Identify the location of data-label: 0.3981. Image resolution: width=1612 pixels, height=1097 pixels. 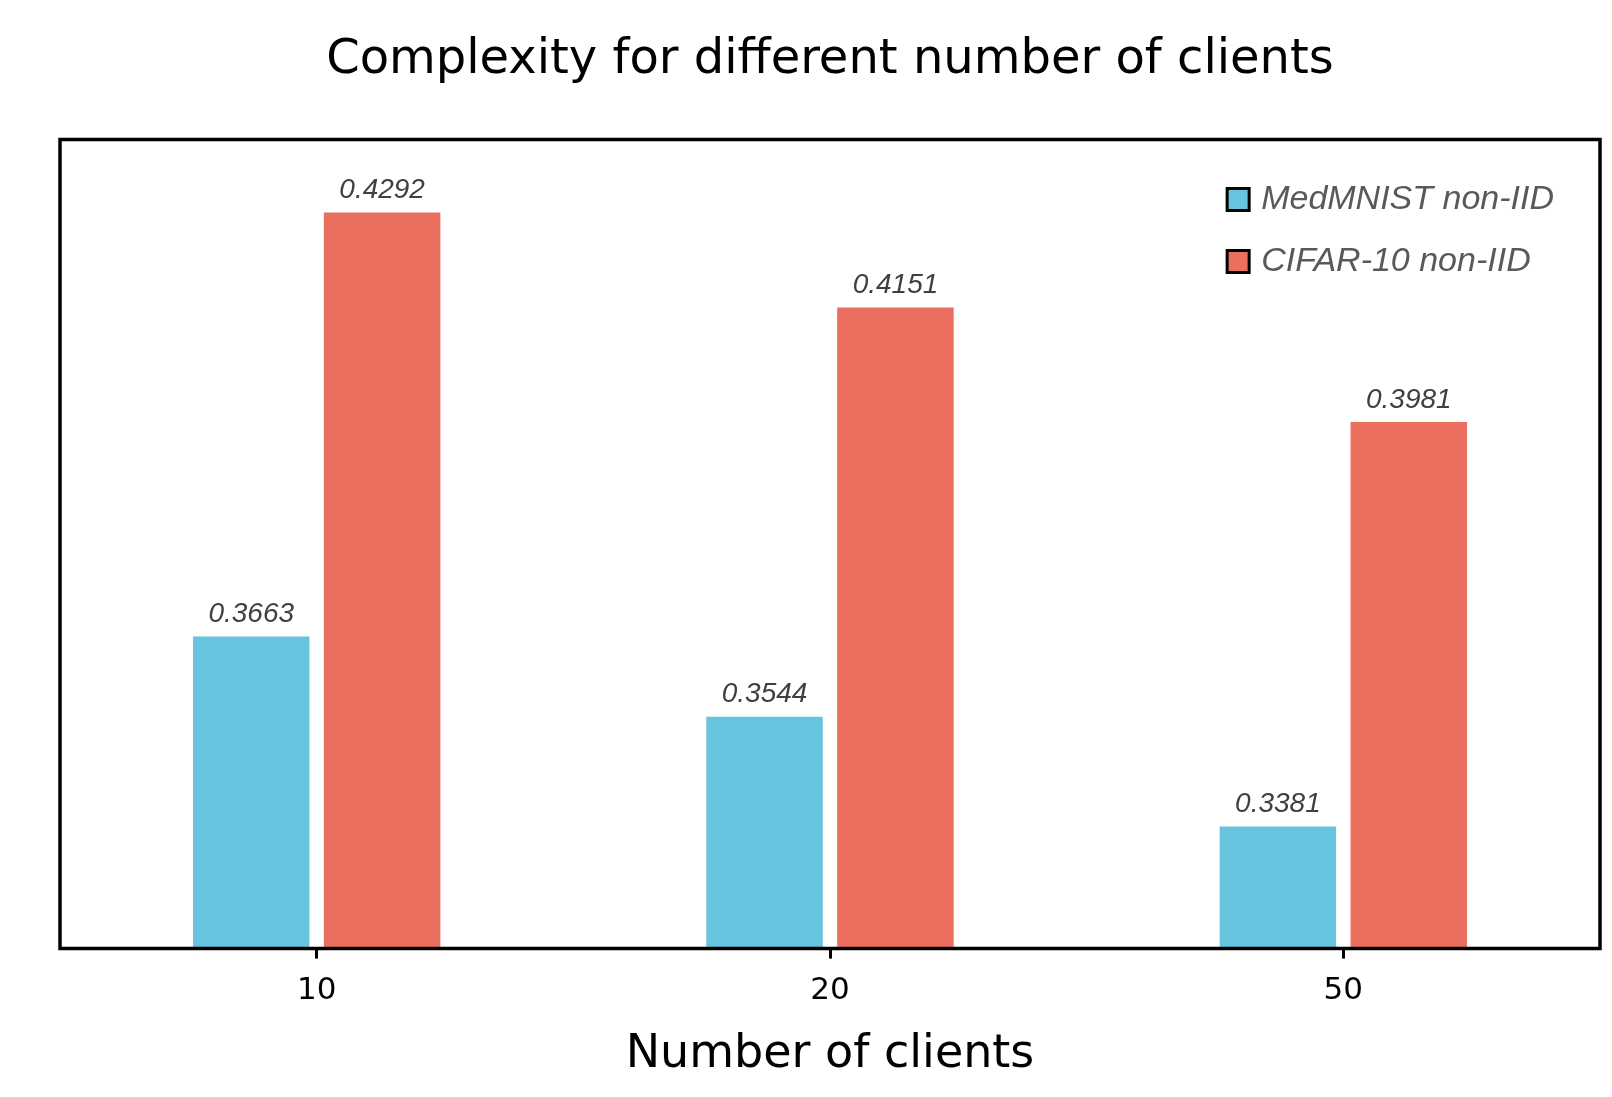
(1408, 398).